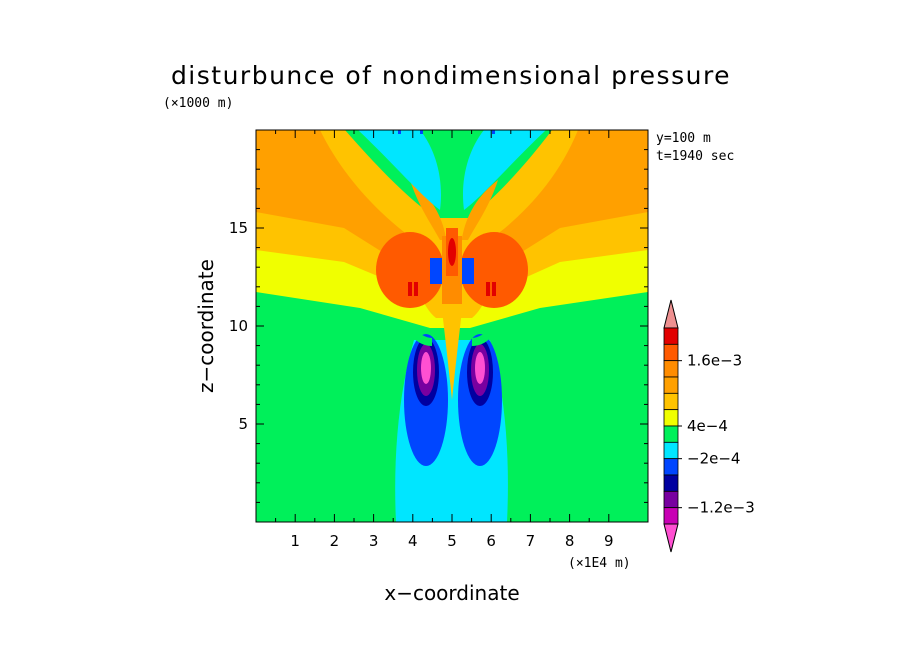 The width and height of the screenshot is (904, 654). Describe the element at coordinates (452, 252) in the screenshot. I see `center-red` at that location.